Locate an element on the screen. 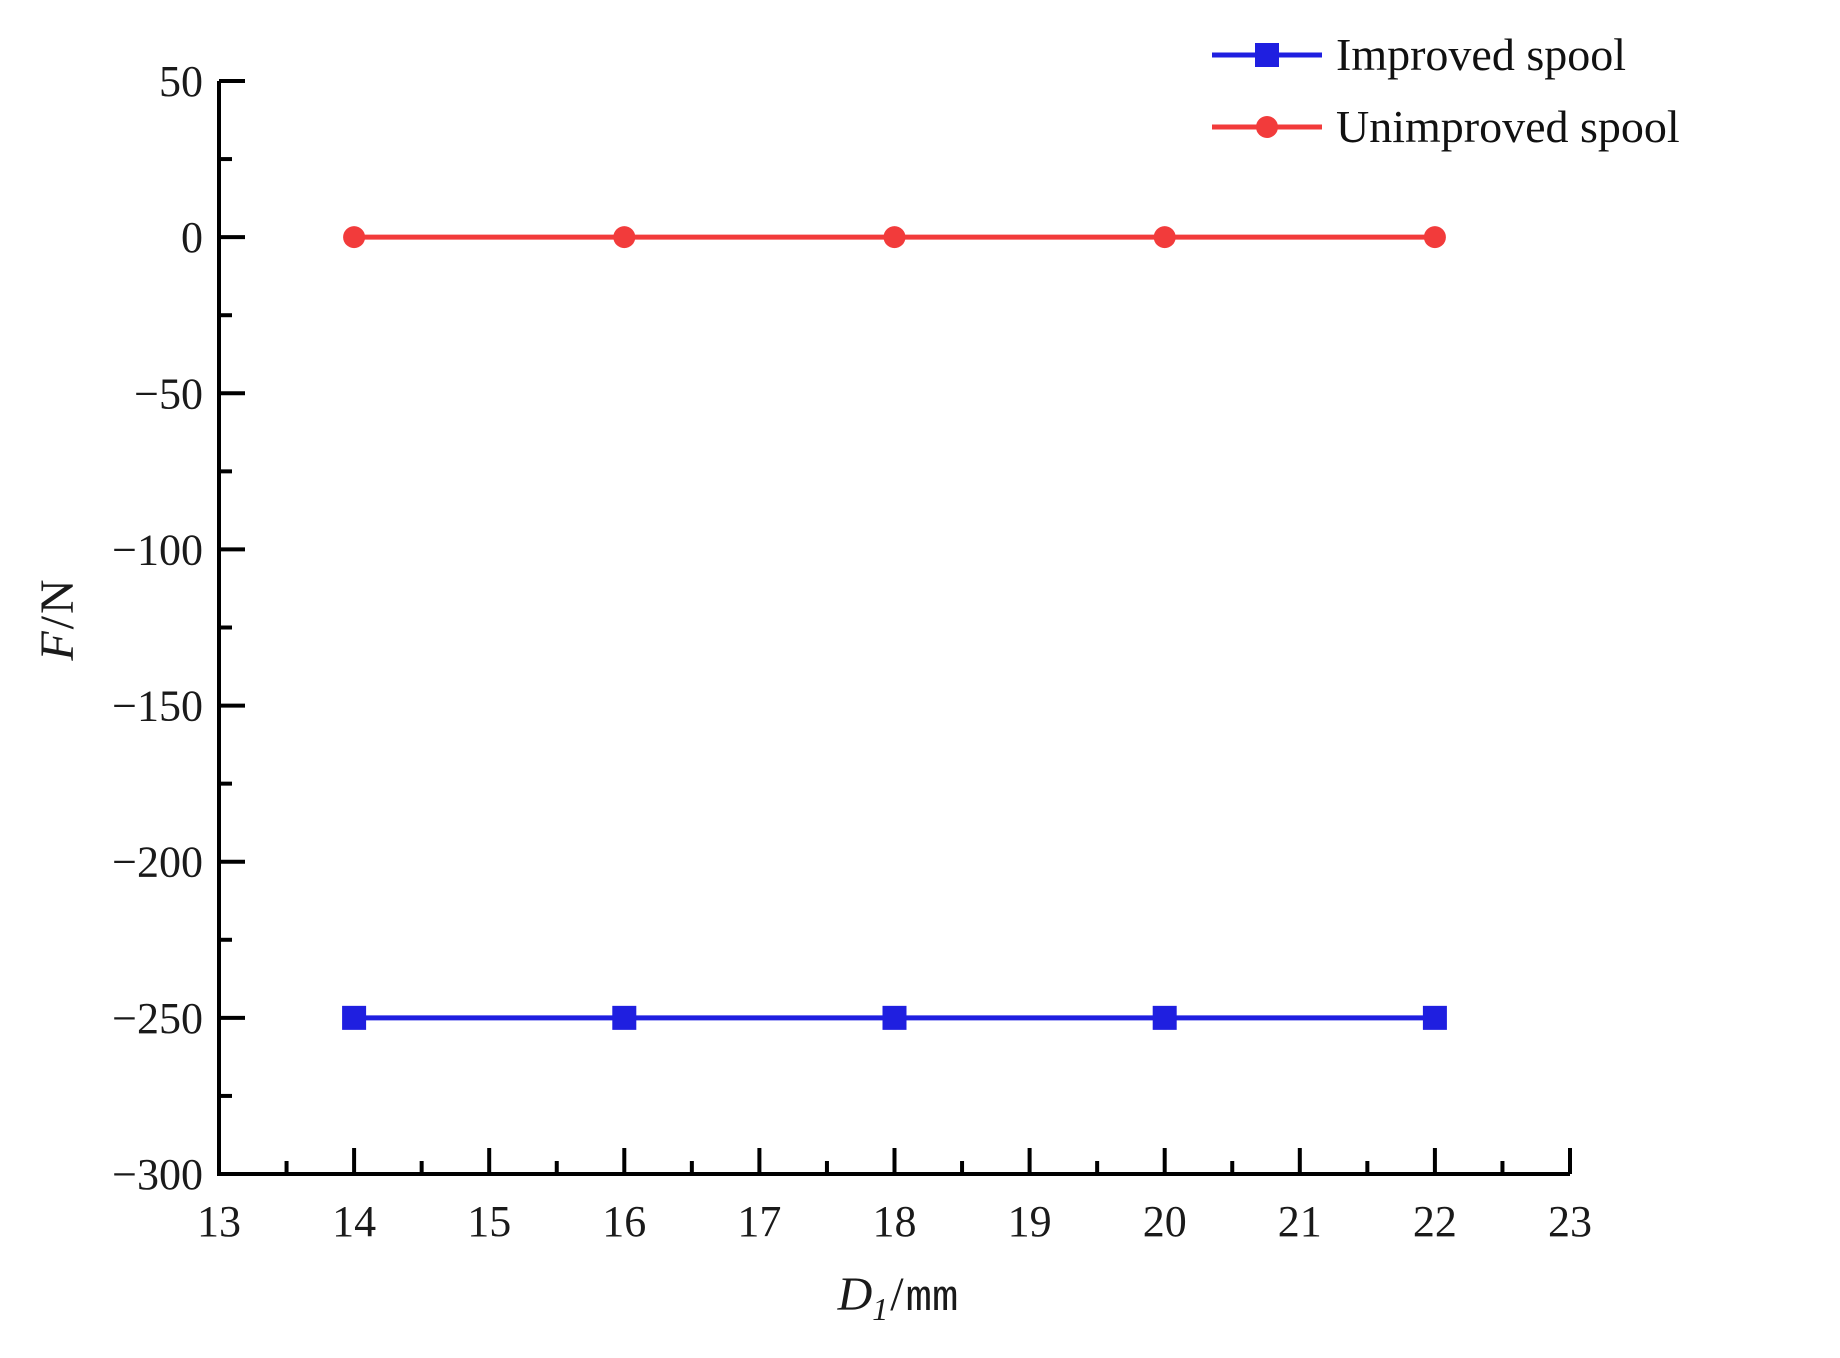 The height and width of the screenshot is (1358, 1840). x-tick-label: 22 is located at coordinates (1435, 1221).